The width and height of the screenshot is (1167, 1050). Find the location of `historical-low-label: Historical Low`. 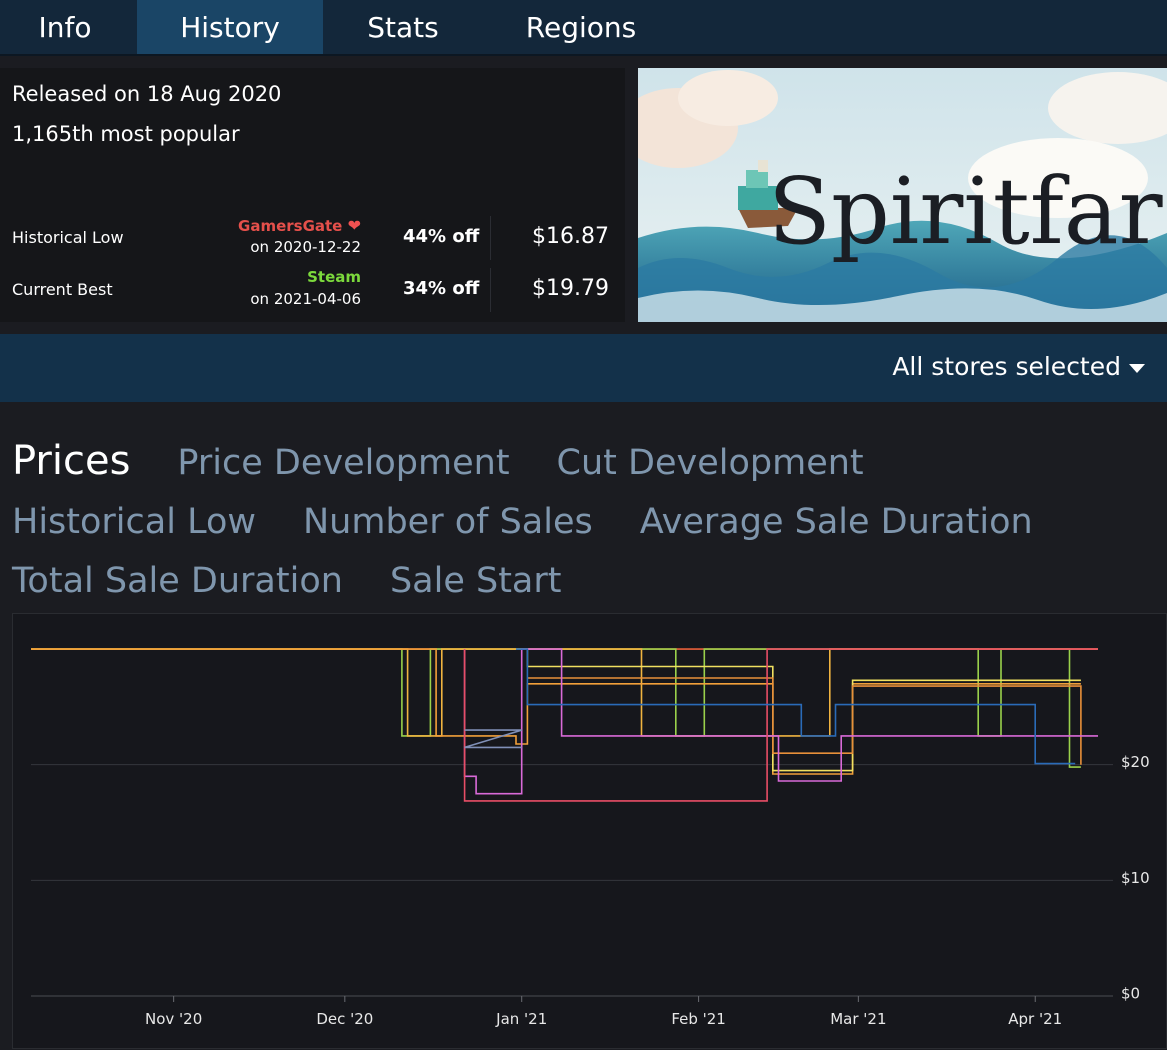

historical-low-label: Historical Low is located at coordinates (68, 237).